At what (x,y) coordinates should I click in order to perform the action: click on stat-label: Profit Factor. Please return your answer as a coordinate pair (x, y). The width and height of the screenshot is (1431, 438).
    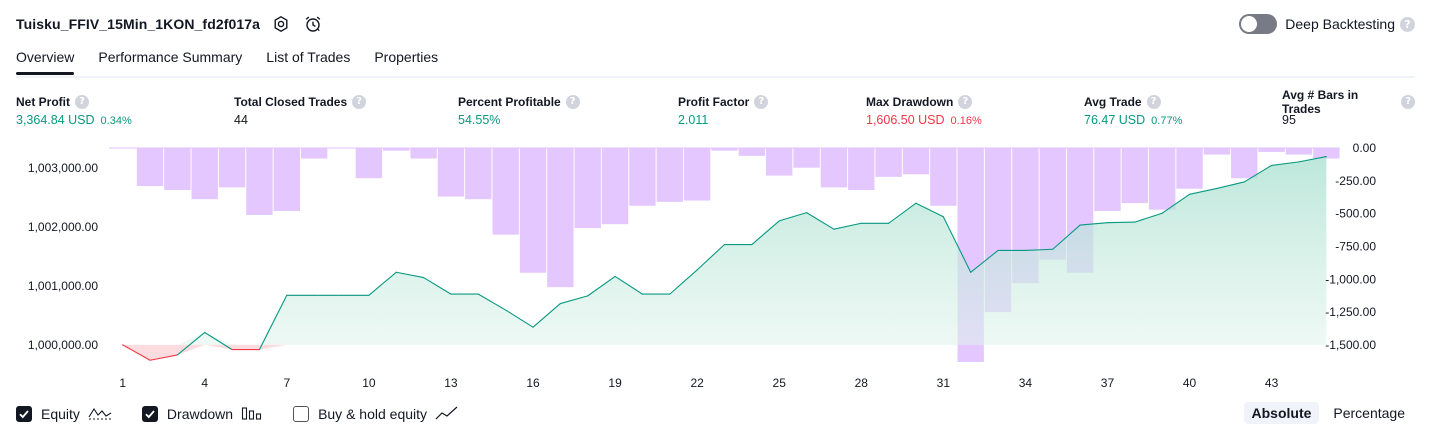
    Looking at the image, I should click on (714, 101).